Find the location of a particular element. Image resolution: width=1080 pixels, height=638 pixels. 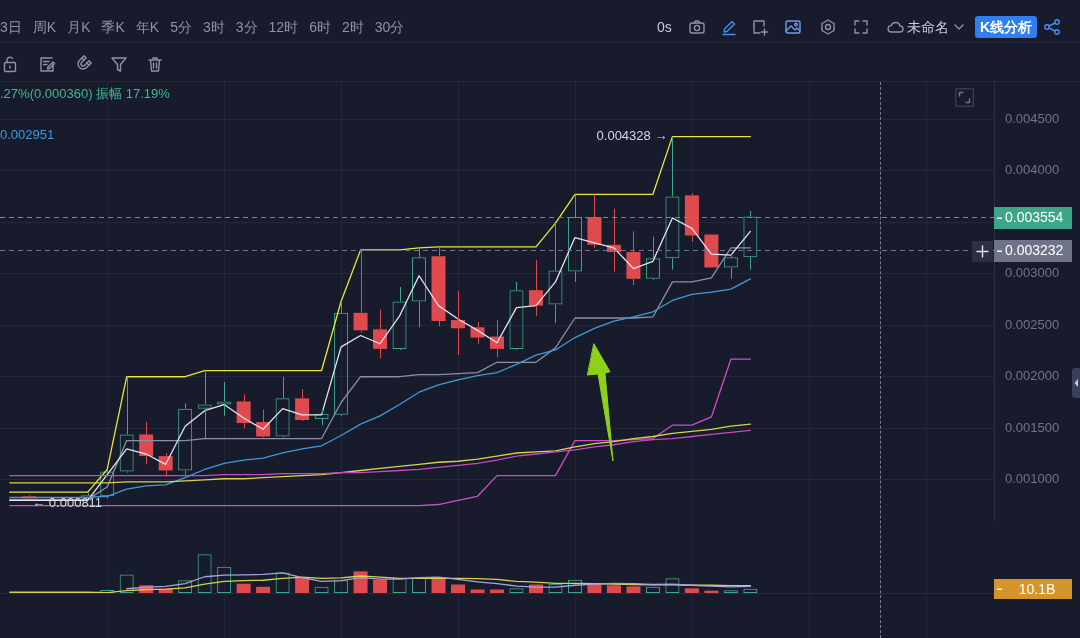

text: 2时 is located at coordinates (352, 27).